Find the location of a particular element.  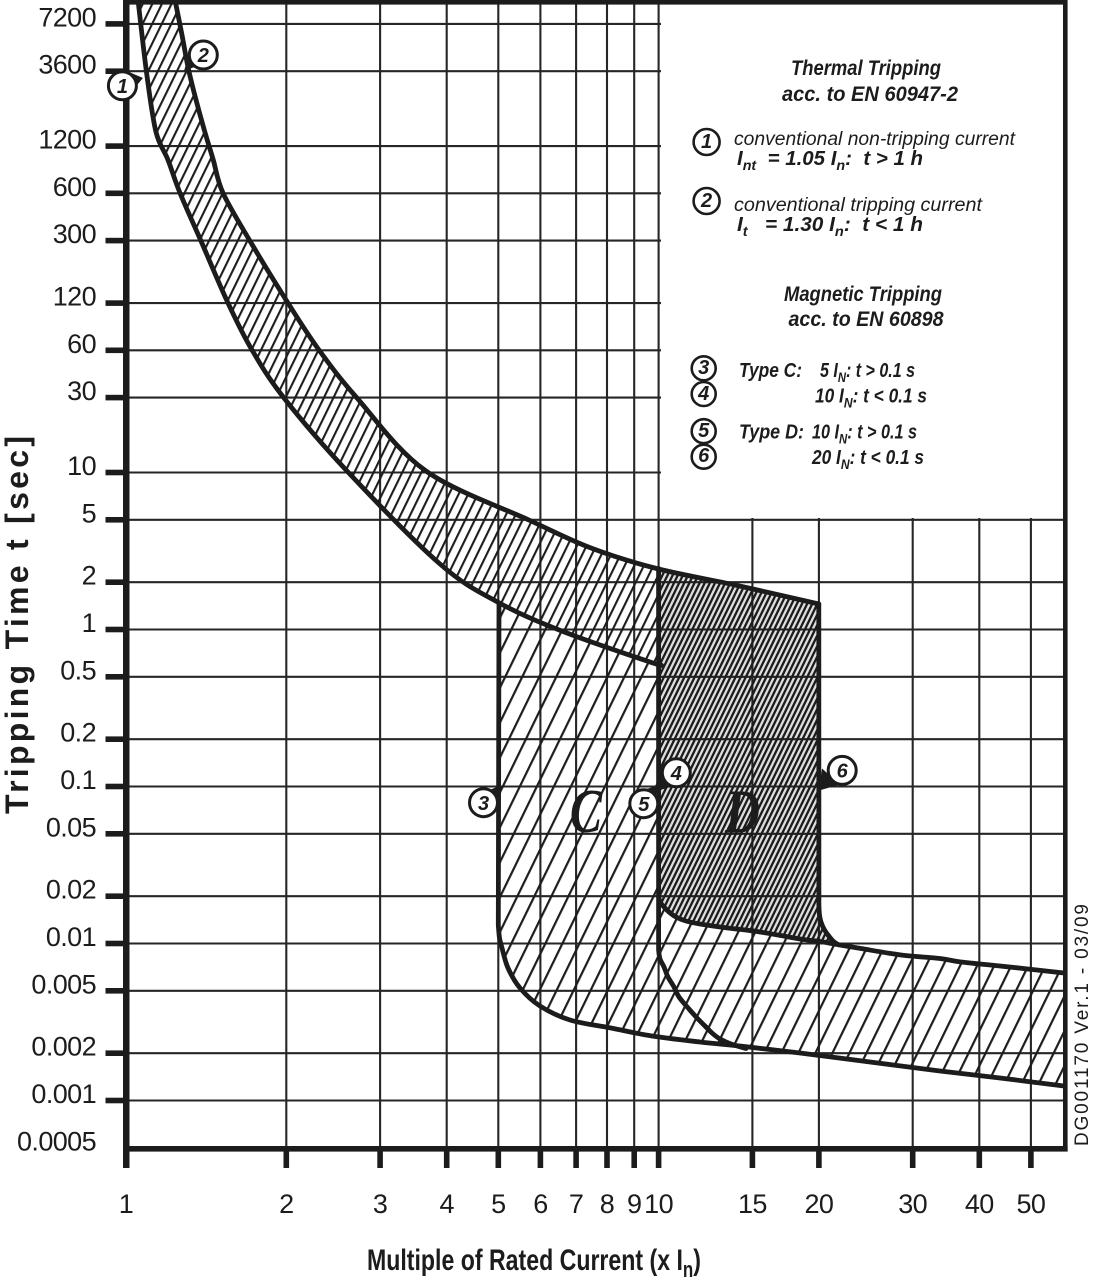

svg-text: 300 is located at coordinates (74, 234).